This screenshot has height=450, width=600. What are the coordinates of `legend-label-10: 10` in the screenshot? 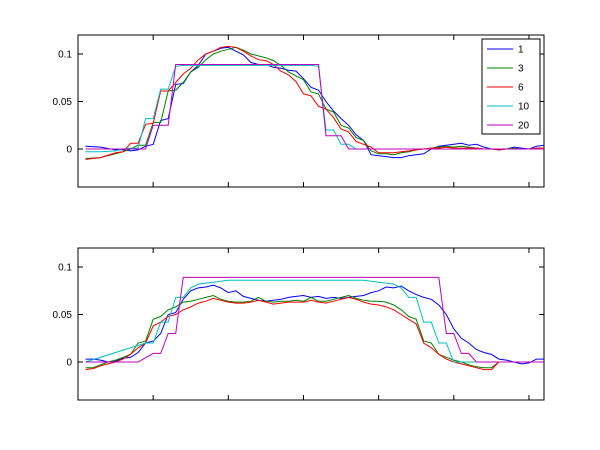 It's located at (524, 107).